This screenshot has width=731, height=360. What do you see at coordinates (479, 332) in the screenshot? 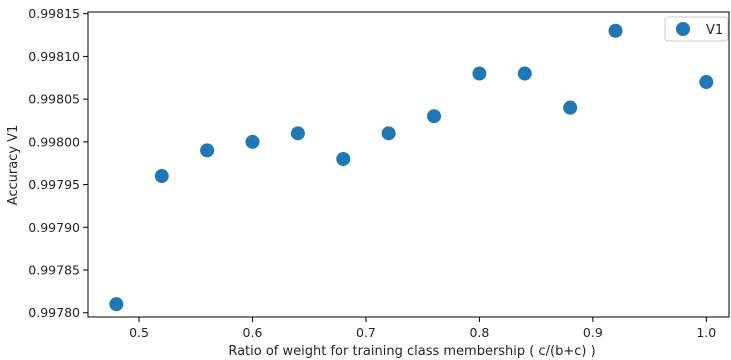
I see `x-tick-label: 0.8` at bounding box center [479, 332].